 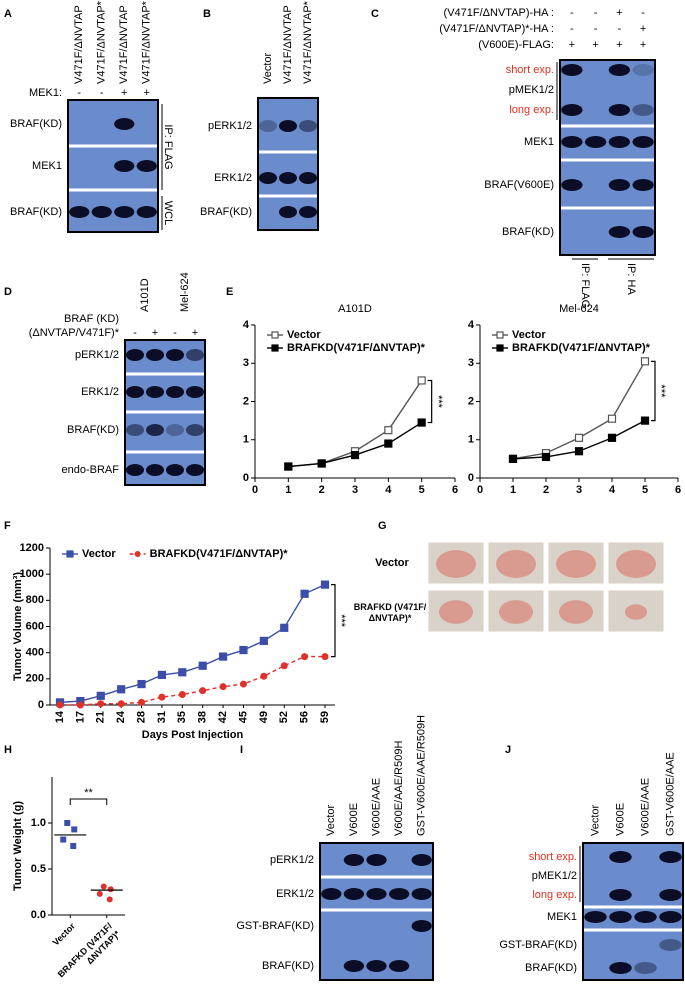 I want to click on row-label: BRAF(V600E), so click(x=519, y=185).